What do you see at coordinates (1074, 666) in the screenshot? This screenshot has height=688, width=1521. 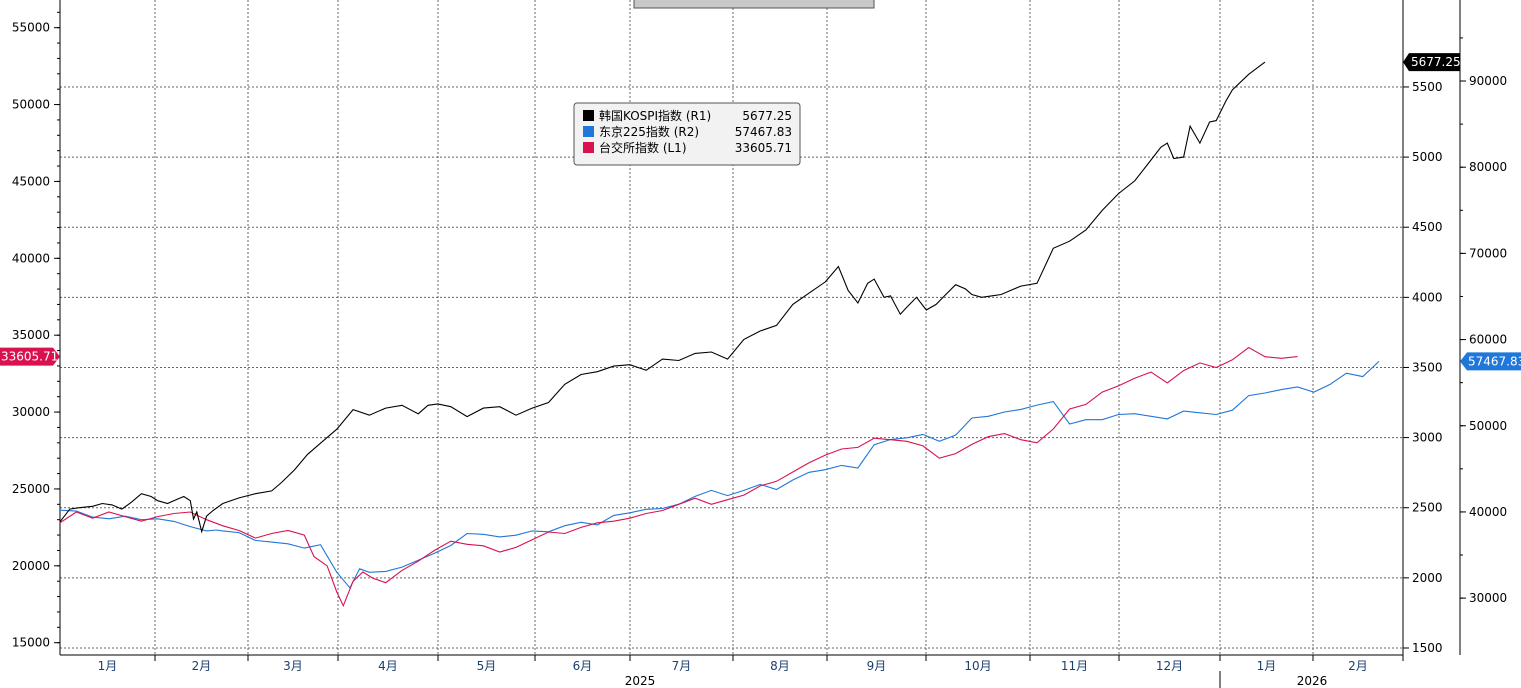 I see `x-month-label: 11月` at bounding box center [1074, 666].